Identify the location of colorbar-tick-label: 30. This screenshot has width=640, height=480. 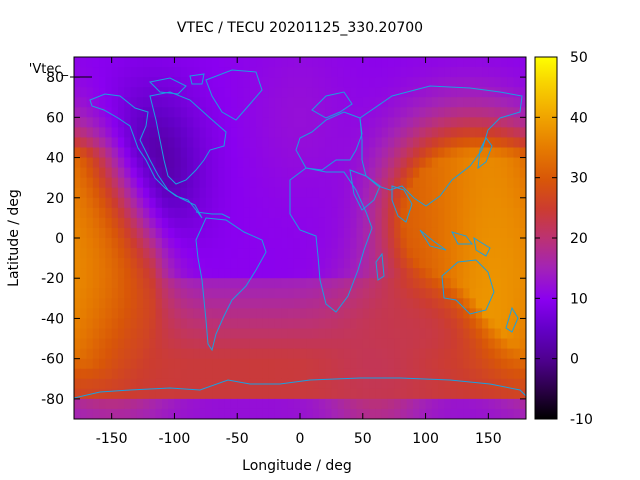
(579, 179).